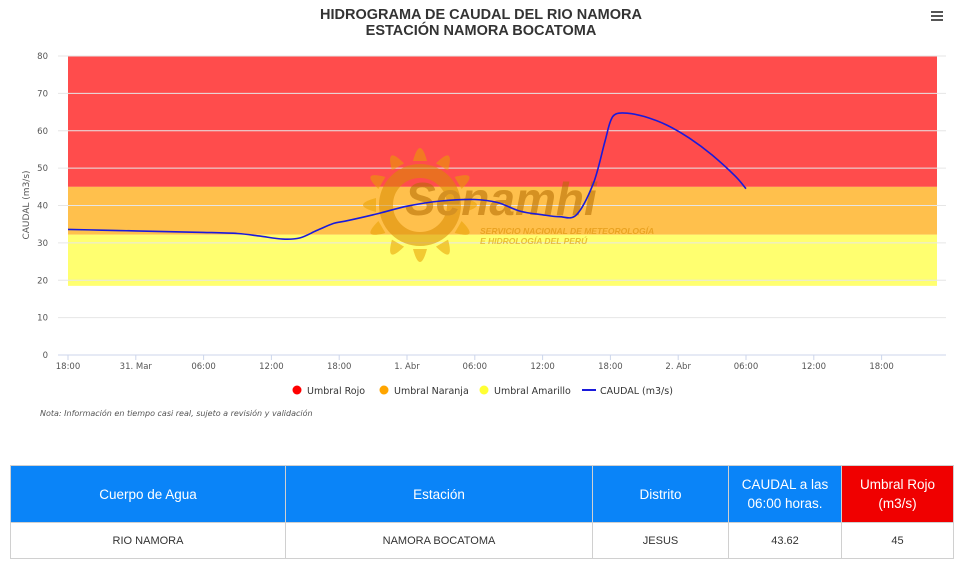  Describe the element at coordinates (407, 367) in the screenshot. I see `x-tick-label: 1. Abr` at that location.